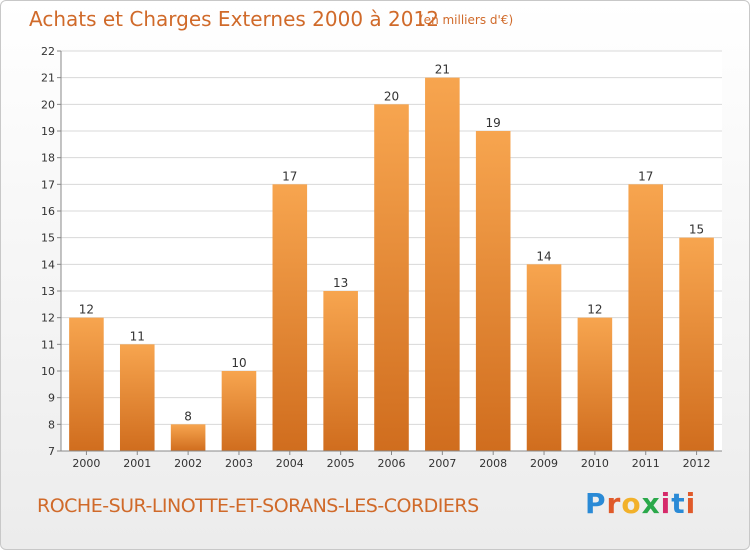  Describe the element at coordinates (442, 463) in the screenshot. I see `x-tick-label-2007: 2007` at that location.